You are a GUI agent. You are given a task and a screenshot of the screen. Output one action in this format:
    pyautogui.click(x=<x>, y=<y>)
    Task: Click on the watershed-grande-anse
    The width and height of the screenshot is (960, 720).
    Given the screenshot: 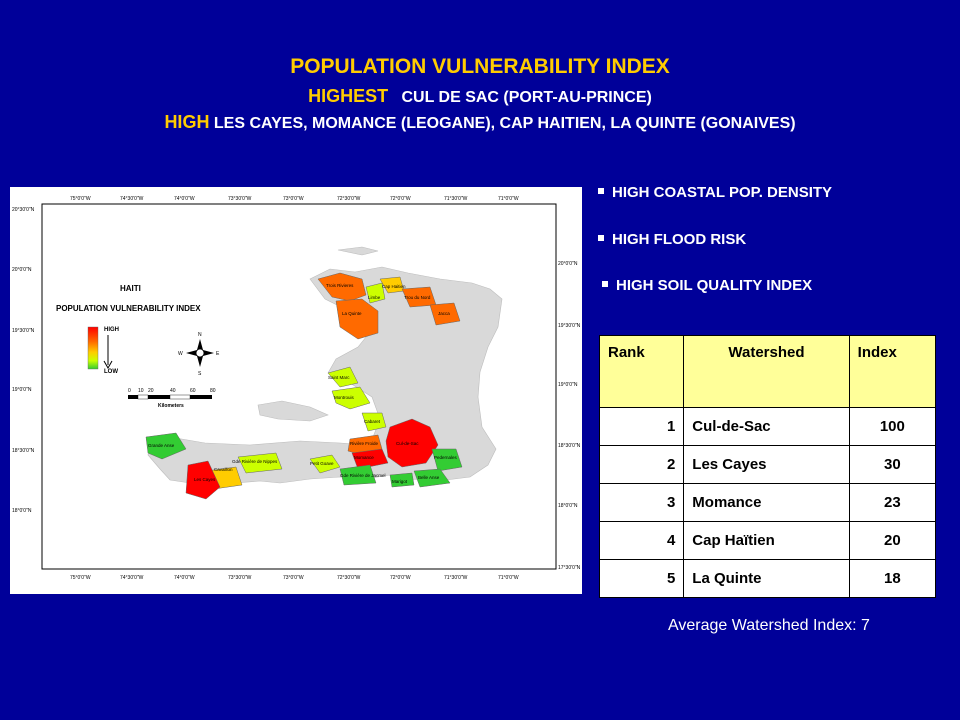 What is the action you would take?
    pyautogui.click(x=166, y=446)
    